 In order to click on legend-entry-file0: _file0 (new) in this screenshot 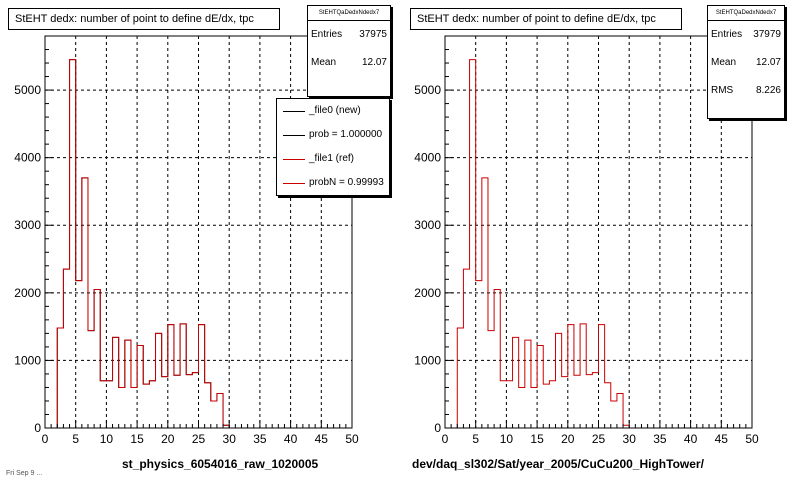, I will do `click(333, 111)`.